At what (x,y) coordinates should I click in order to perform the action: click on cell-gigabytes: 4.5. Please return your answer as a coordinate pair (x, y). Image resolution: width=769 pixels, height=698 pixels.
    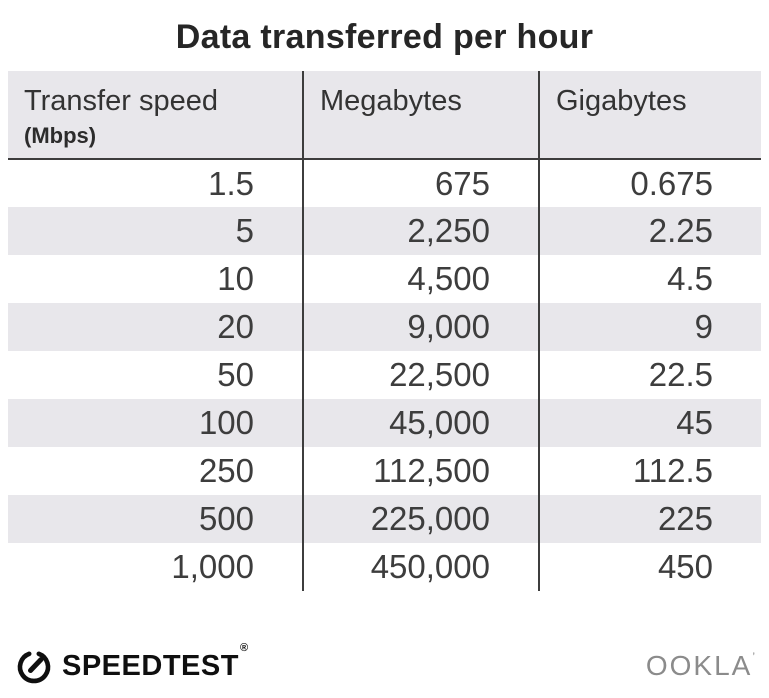
    Looking at the image, I should click on (649, 279).